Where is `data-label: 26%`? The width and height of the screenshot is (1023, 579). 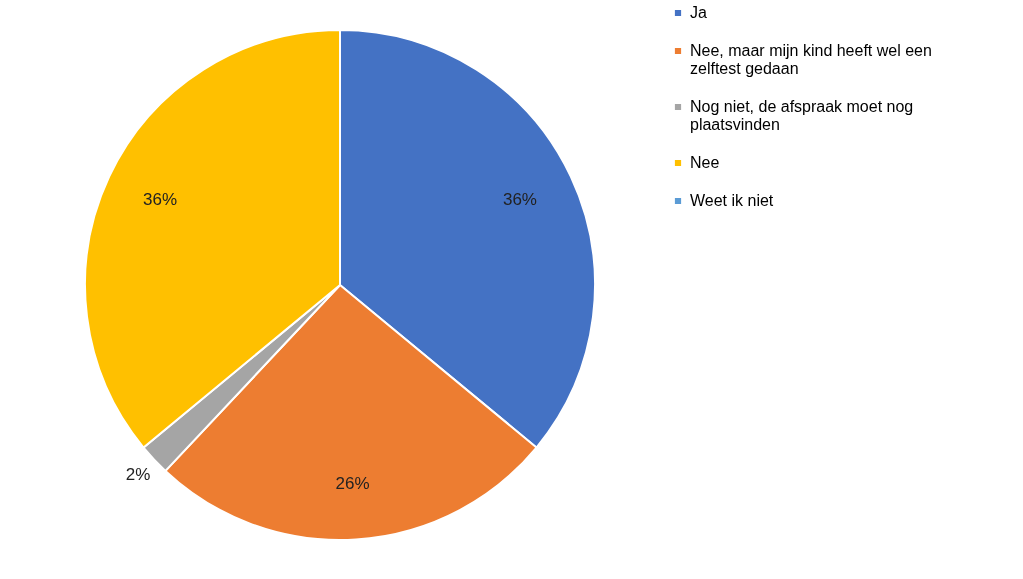
data-label: 26% is located at coordinates (352, 483).